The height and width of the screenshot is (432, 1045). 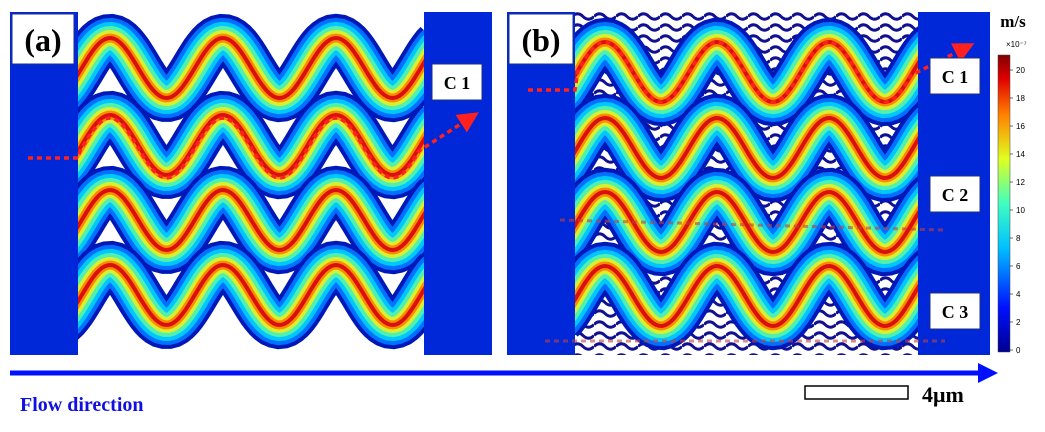 I want to click on colorbar: m/s ×10⁻⁷ 0 2 4 6 8 10 12 14 16 18 20, so click(x=1012, y=183).